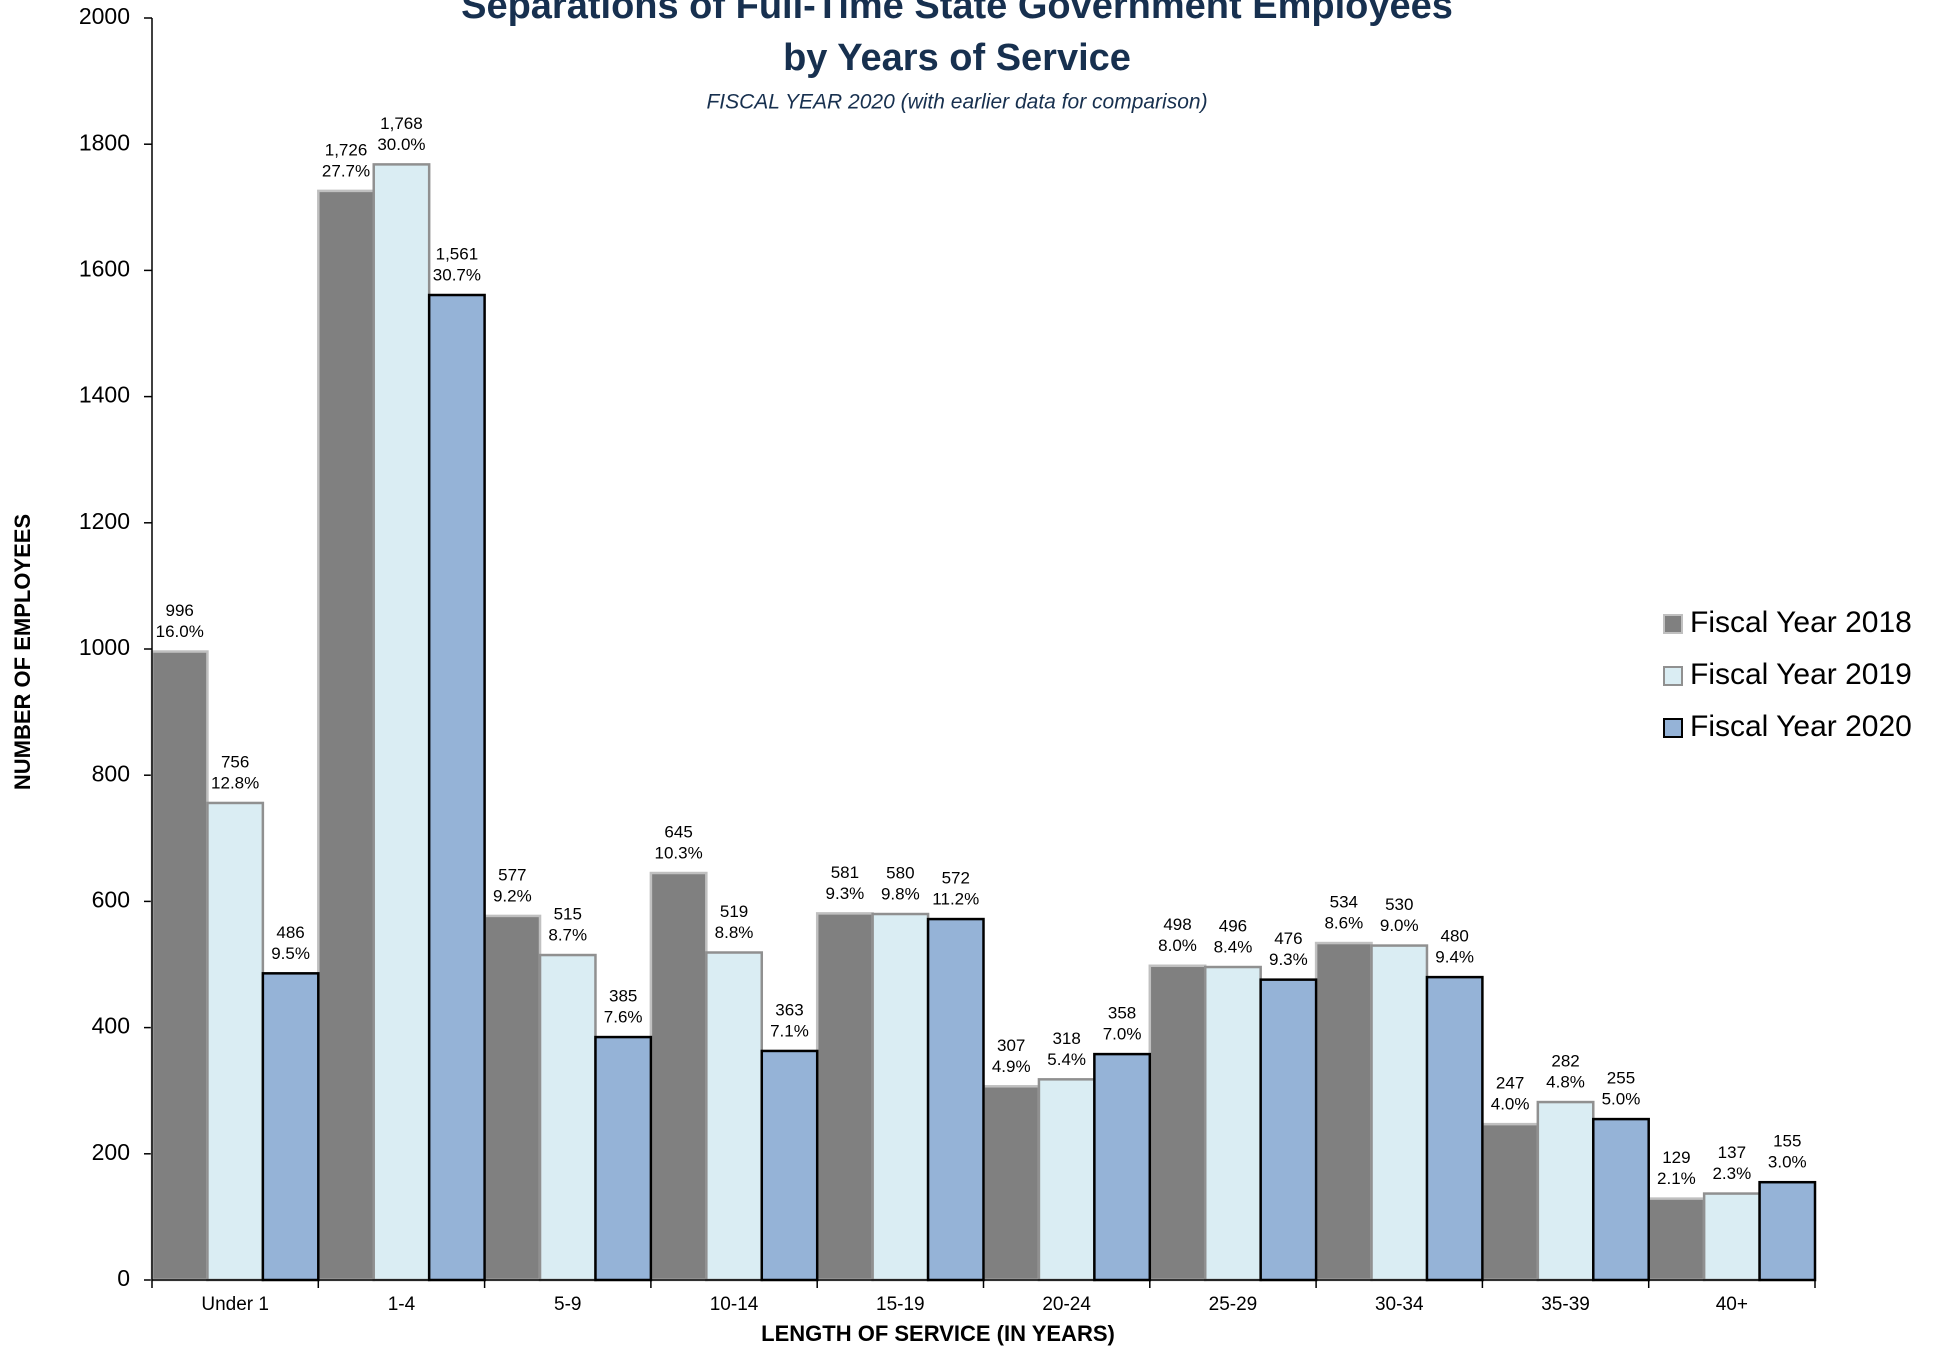 The height and width of the screenshot is (1354, 1937). I want to click on value-label: 498, so click(1177, 924).